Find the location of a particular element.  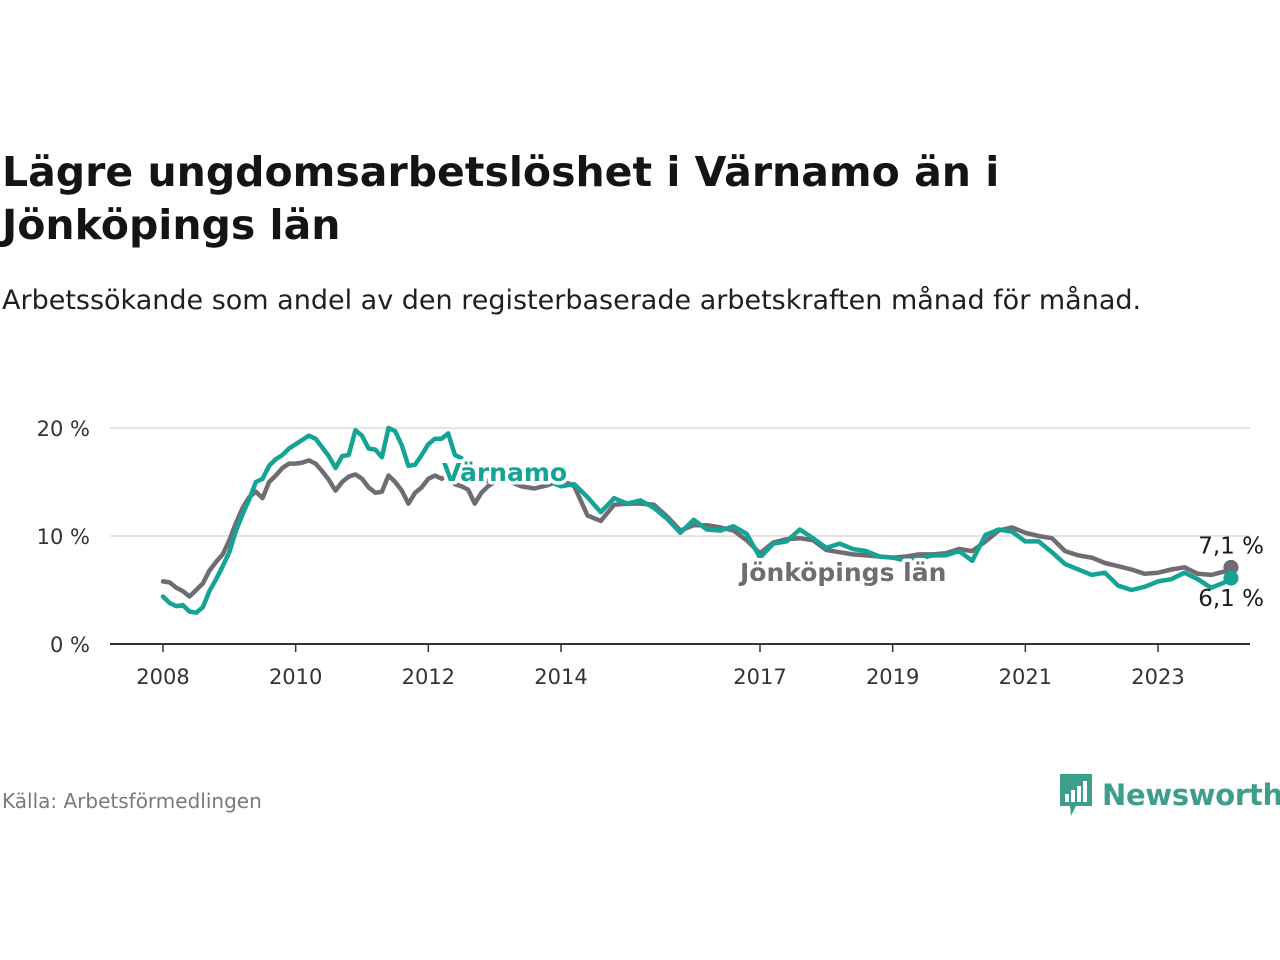

newsworthy-logo: Newsworthy is located at coordinates (1169, 795).